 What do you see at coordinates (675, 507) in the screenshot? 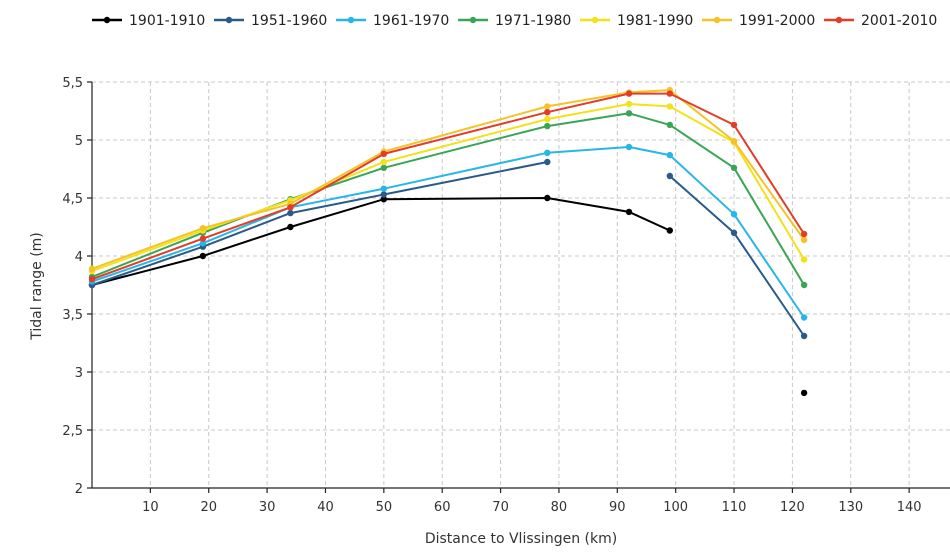
I see `x-tick-label: 100` at bounding box center [675, 507].